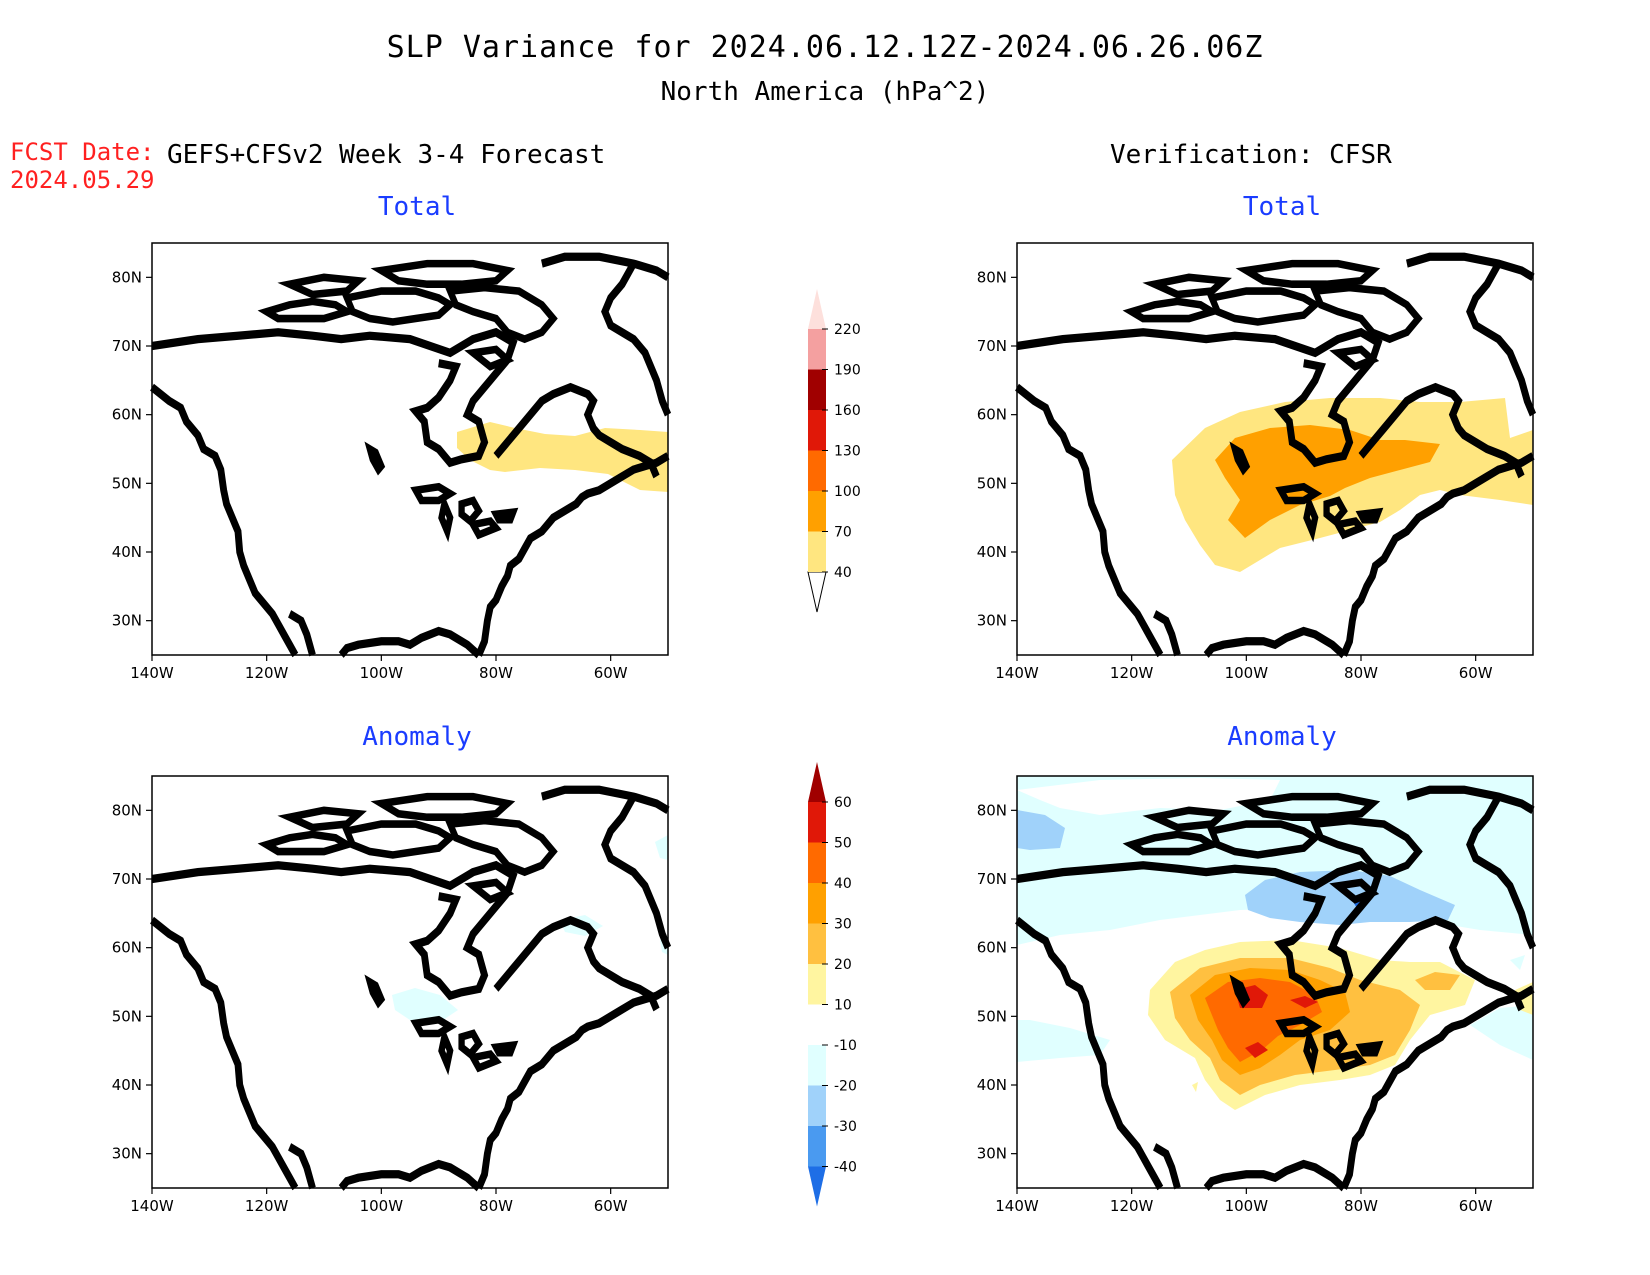  I want to click on vr-total-title: Total, so click(1282, 207).